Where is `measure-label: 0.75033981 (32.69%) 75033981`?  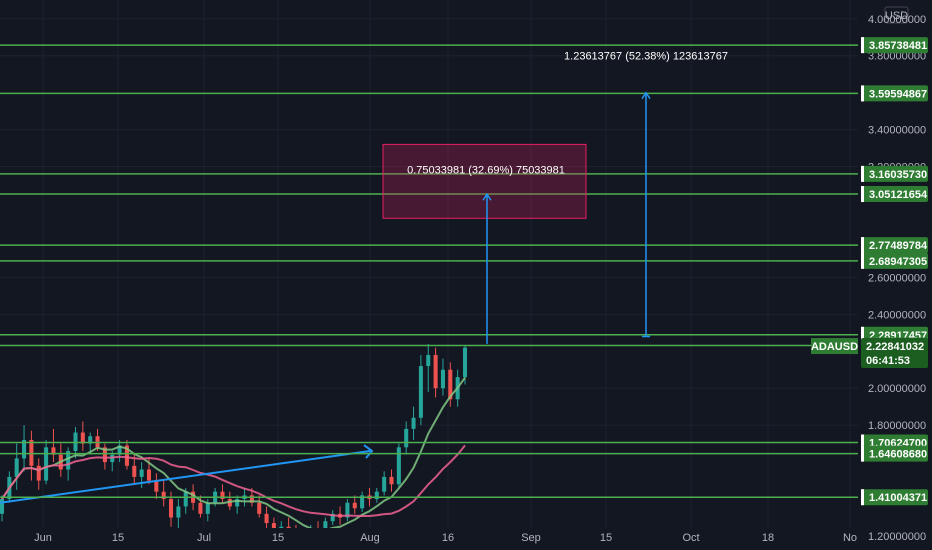 measure-label: 0.75033981 (32.69%) 75033981 is located at coordinates (486, 170).